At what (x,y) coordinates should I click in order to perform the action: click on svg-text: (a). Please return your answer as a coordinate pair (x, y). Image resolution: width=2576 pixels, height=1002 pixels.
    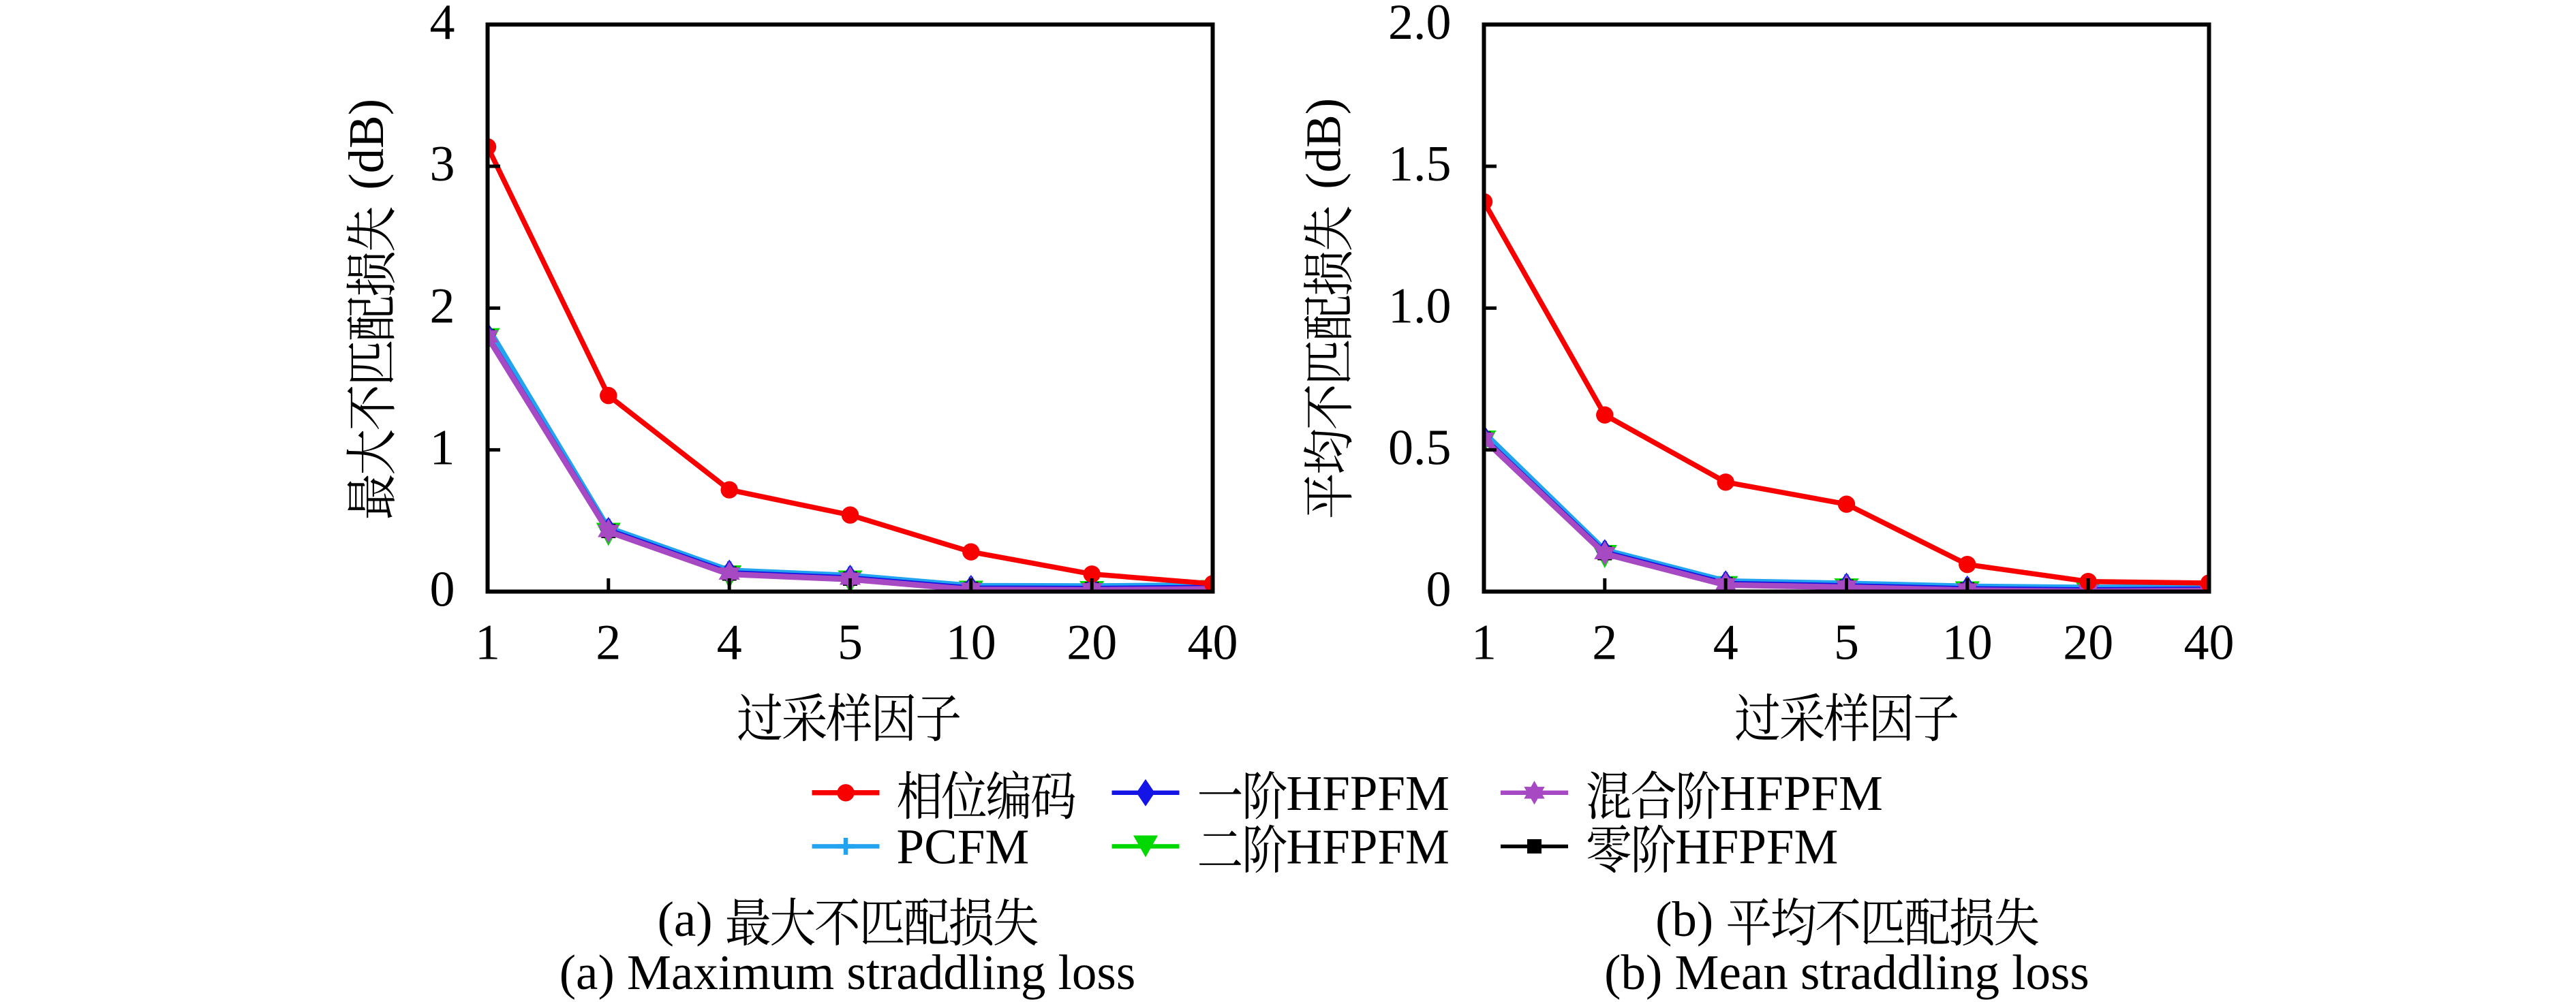
    Looking at the image, I should click on (685, 920).